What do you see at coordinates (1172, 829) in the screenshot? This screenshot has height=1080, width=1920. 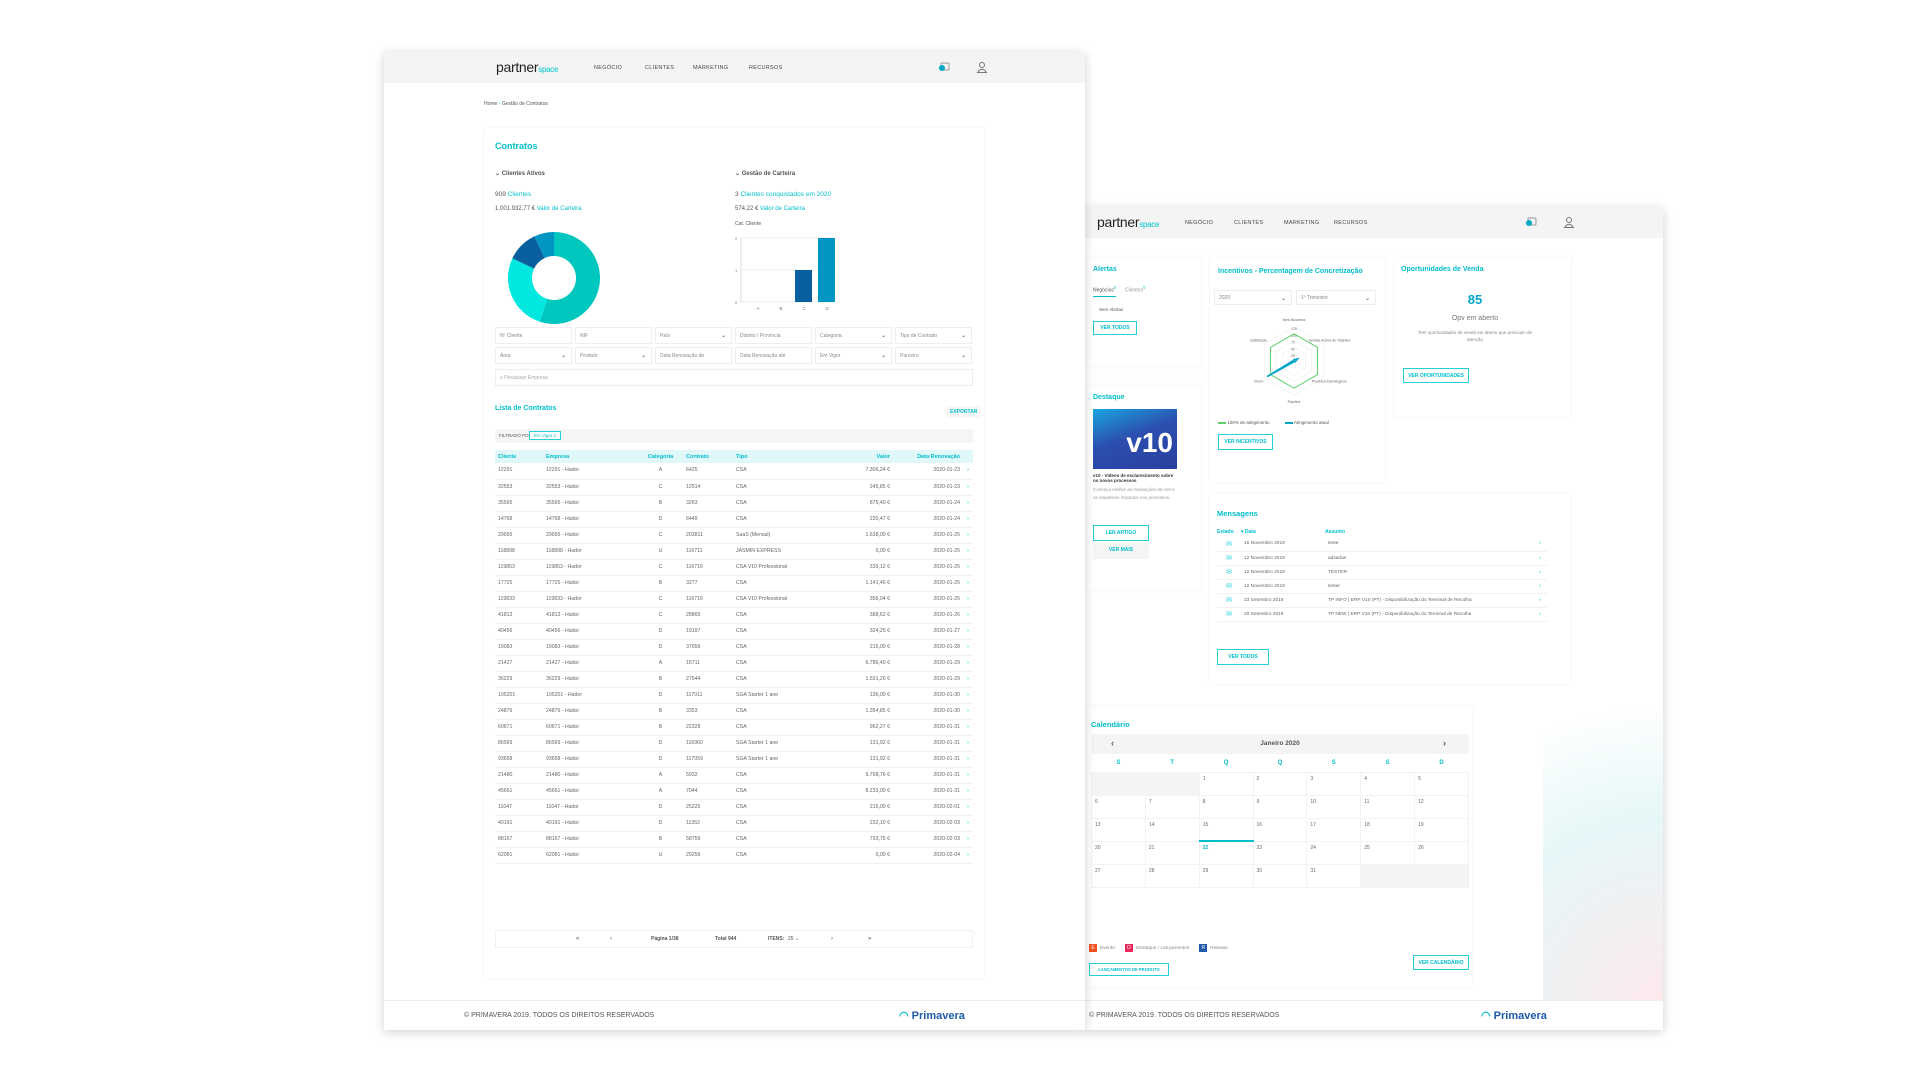 I see `calendar-day: 14` at bounding box center [1172, 829].